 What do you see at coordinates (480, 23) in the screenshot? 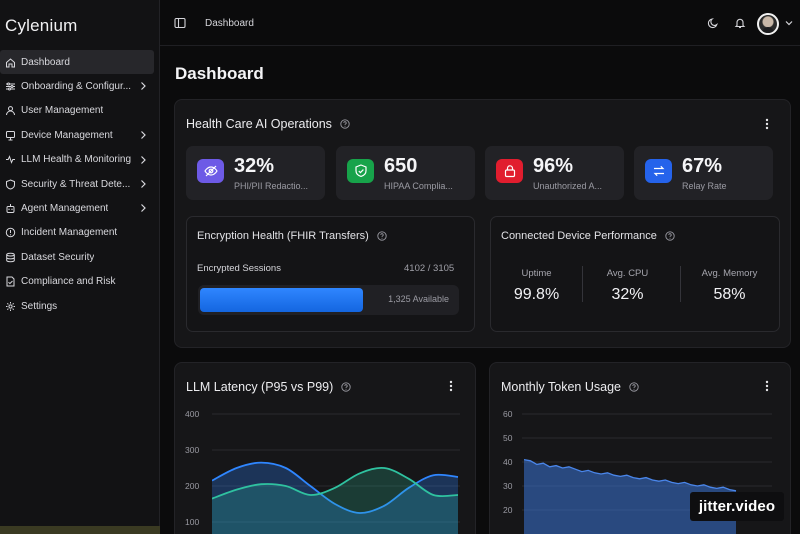
I see `top-bar: Dashboard` at bounding box center [480, 23].